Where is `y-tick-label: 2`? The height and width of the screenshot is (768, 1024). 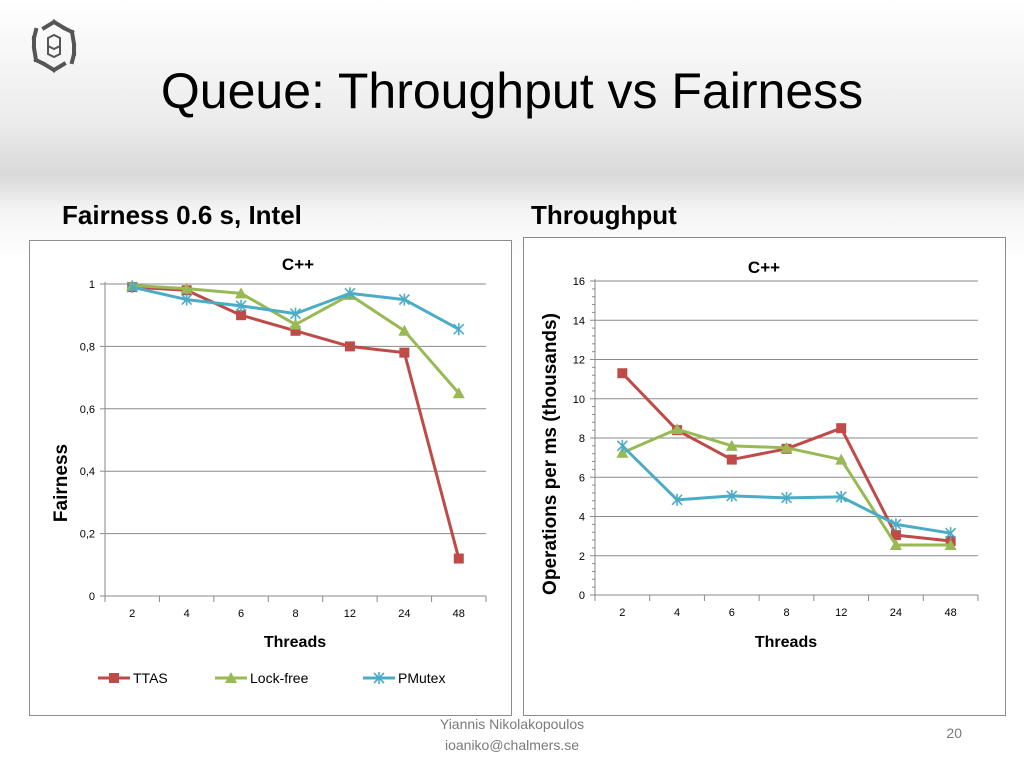 y-tick-label: 2 is located at coordinates (582, 557).